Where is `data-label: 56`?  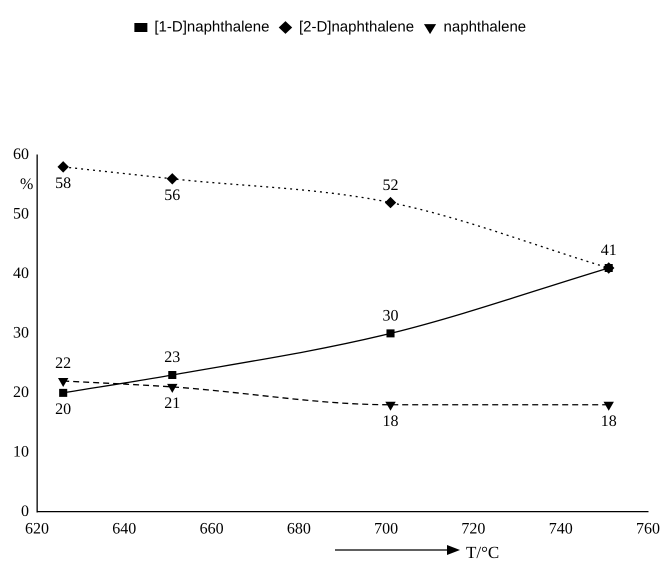
data-label: 56 is located at coordinates (172, 195).